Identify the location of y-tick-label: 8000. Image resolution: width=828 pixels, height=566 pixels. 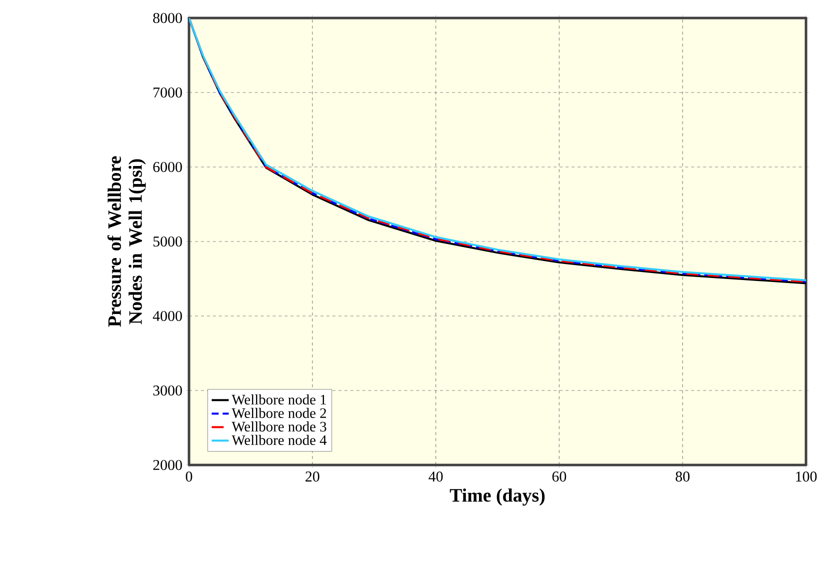
(167, 18).